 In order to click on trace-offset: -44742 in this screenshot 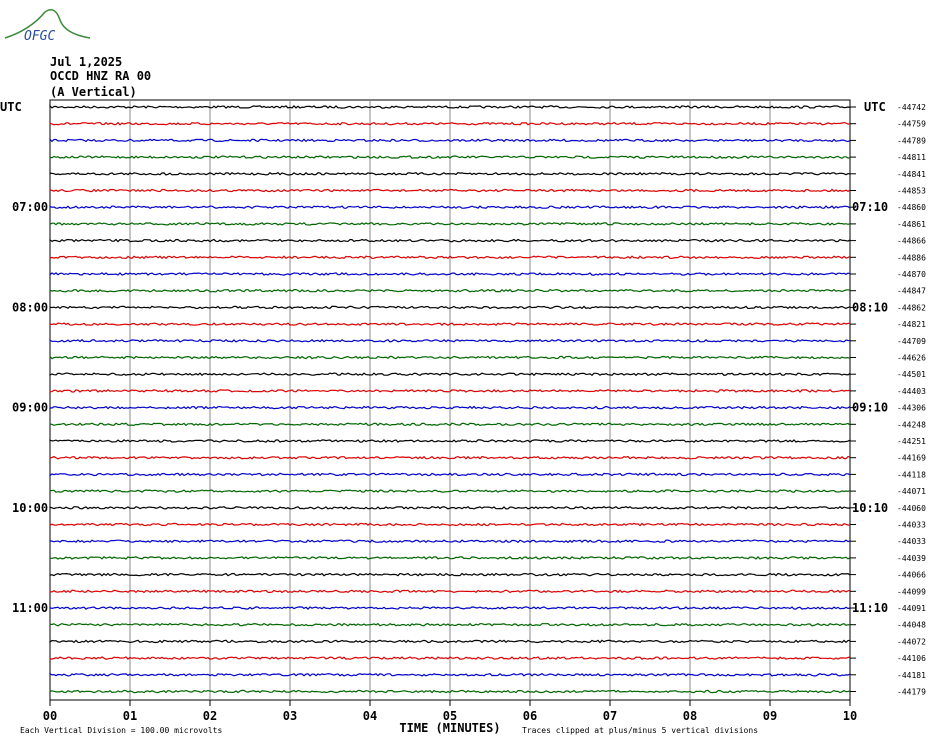, I will do `click(911, 107)`.